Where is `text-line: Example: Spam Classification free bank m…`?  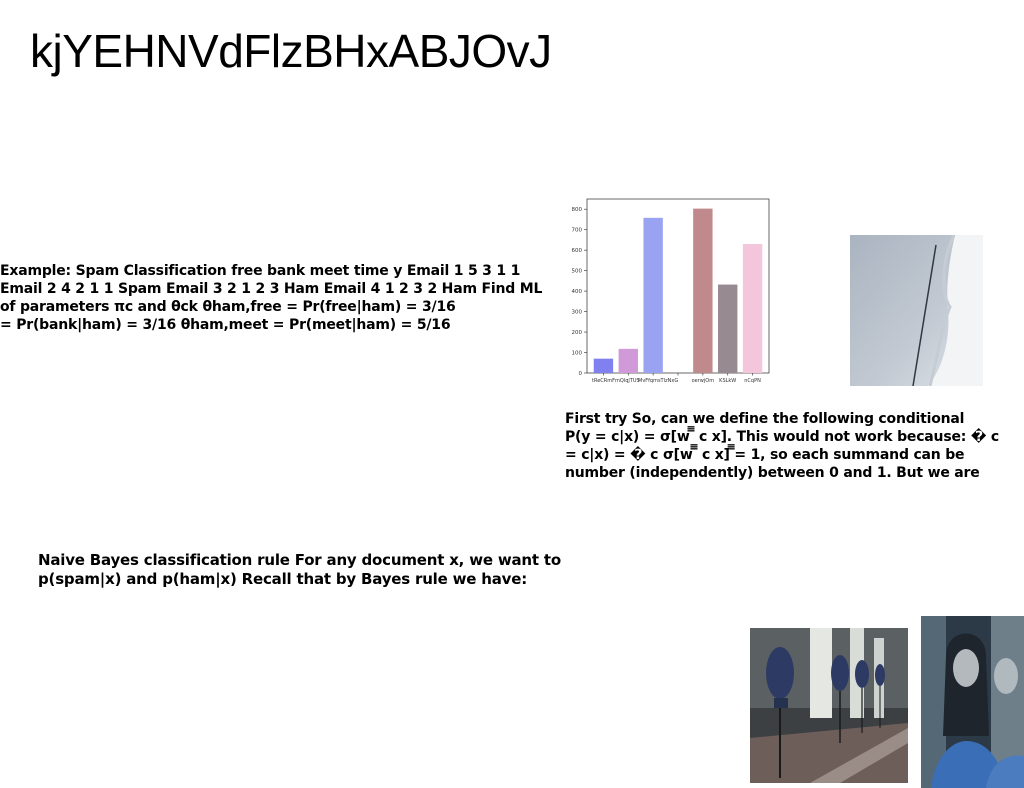
text-line: Example: Spam Classification free bank m… is located at coordinates (260, 271).